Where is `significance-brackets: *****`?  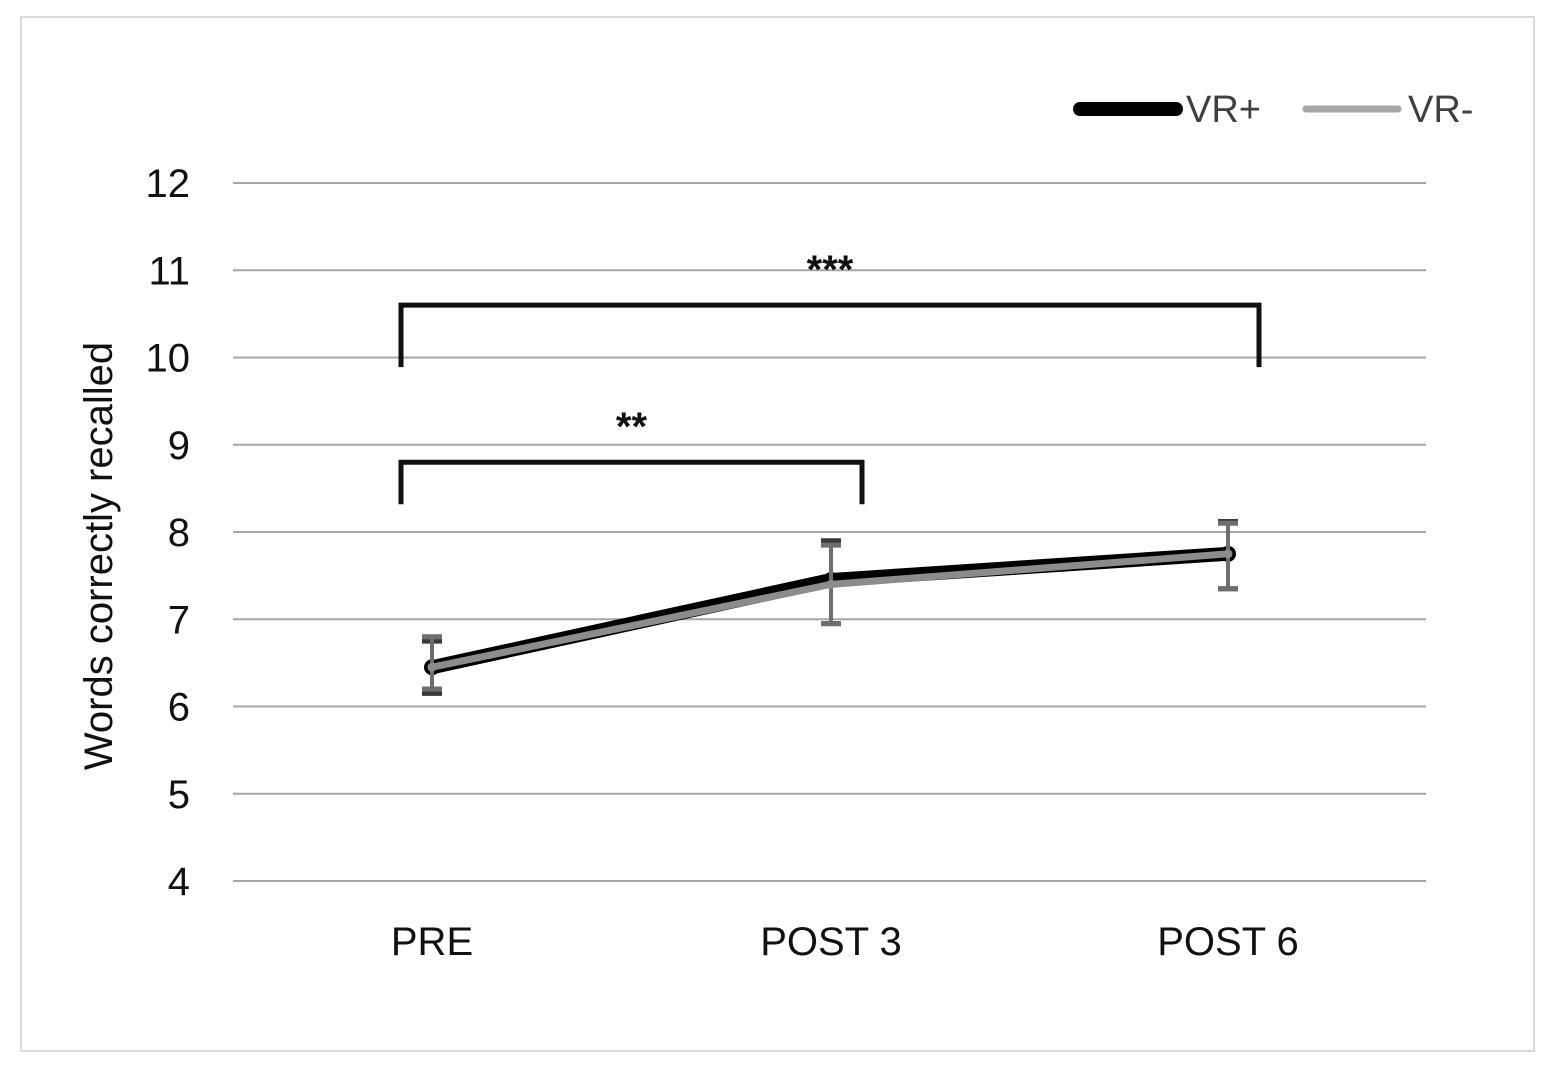
significance-brackets: ***** is located at coordinates (830, 376).